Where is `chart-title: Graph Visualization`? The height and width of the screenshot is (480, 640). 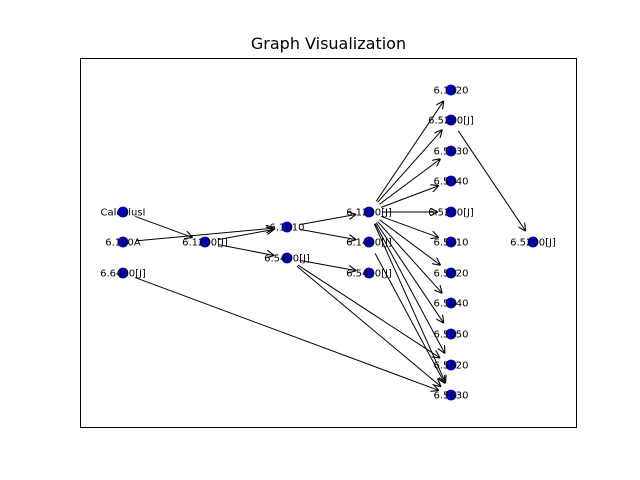 chart-title: Graph Visualization is located at coordinates (328, 43).